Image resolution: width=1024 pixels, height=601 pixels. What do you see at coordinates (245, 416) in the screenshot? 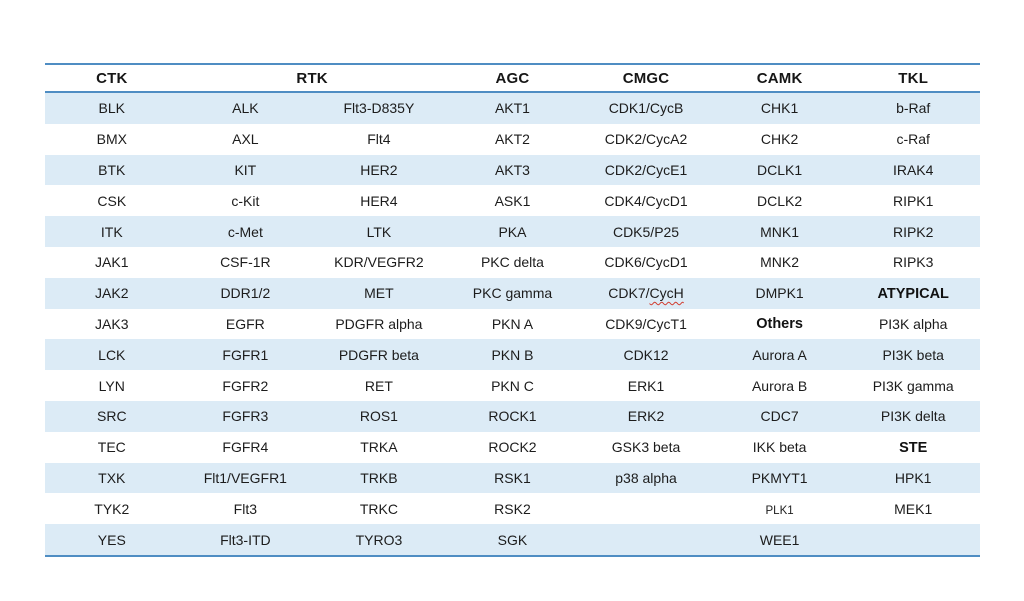
I see `table-cell: FGFR3` at bounding box center [245, 416].